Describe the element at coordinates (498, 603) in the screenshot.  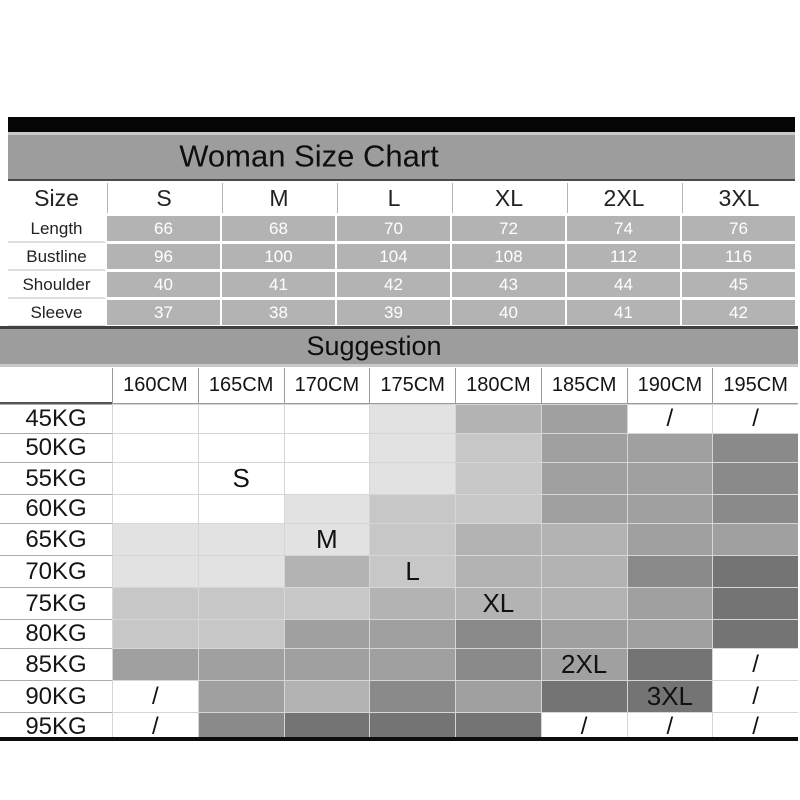
I see `fit-cell-75KG-180CM: XL` at that location.